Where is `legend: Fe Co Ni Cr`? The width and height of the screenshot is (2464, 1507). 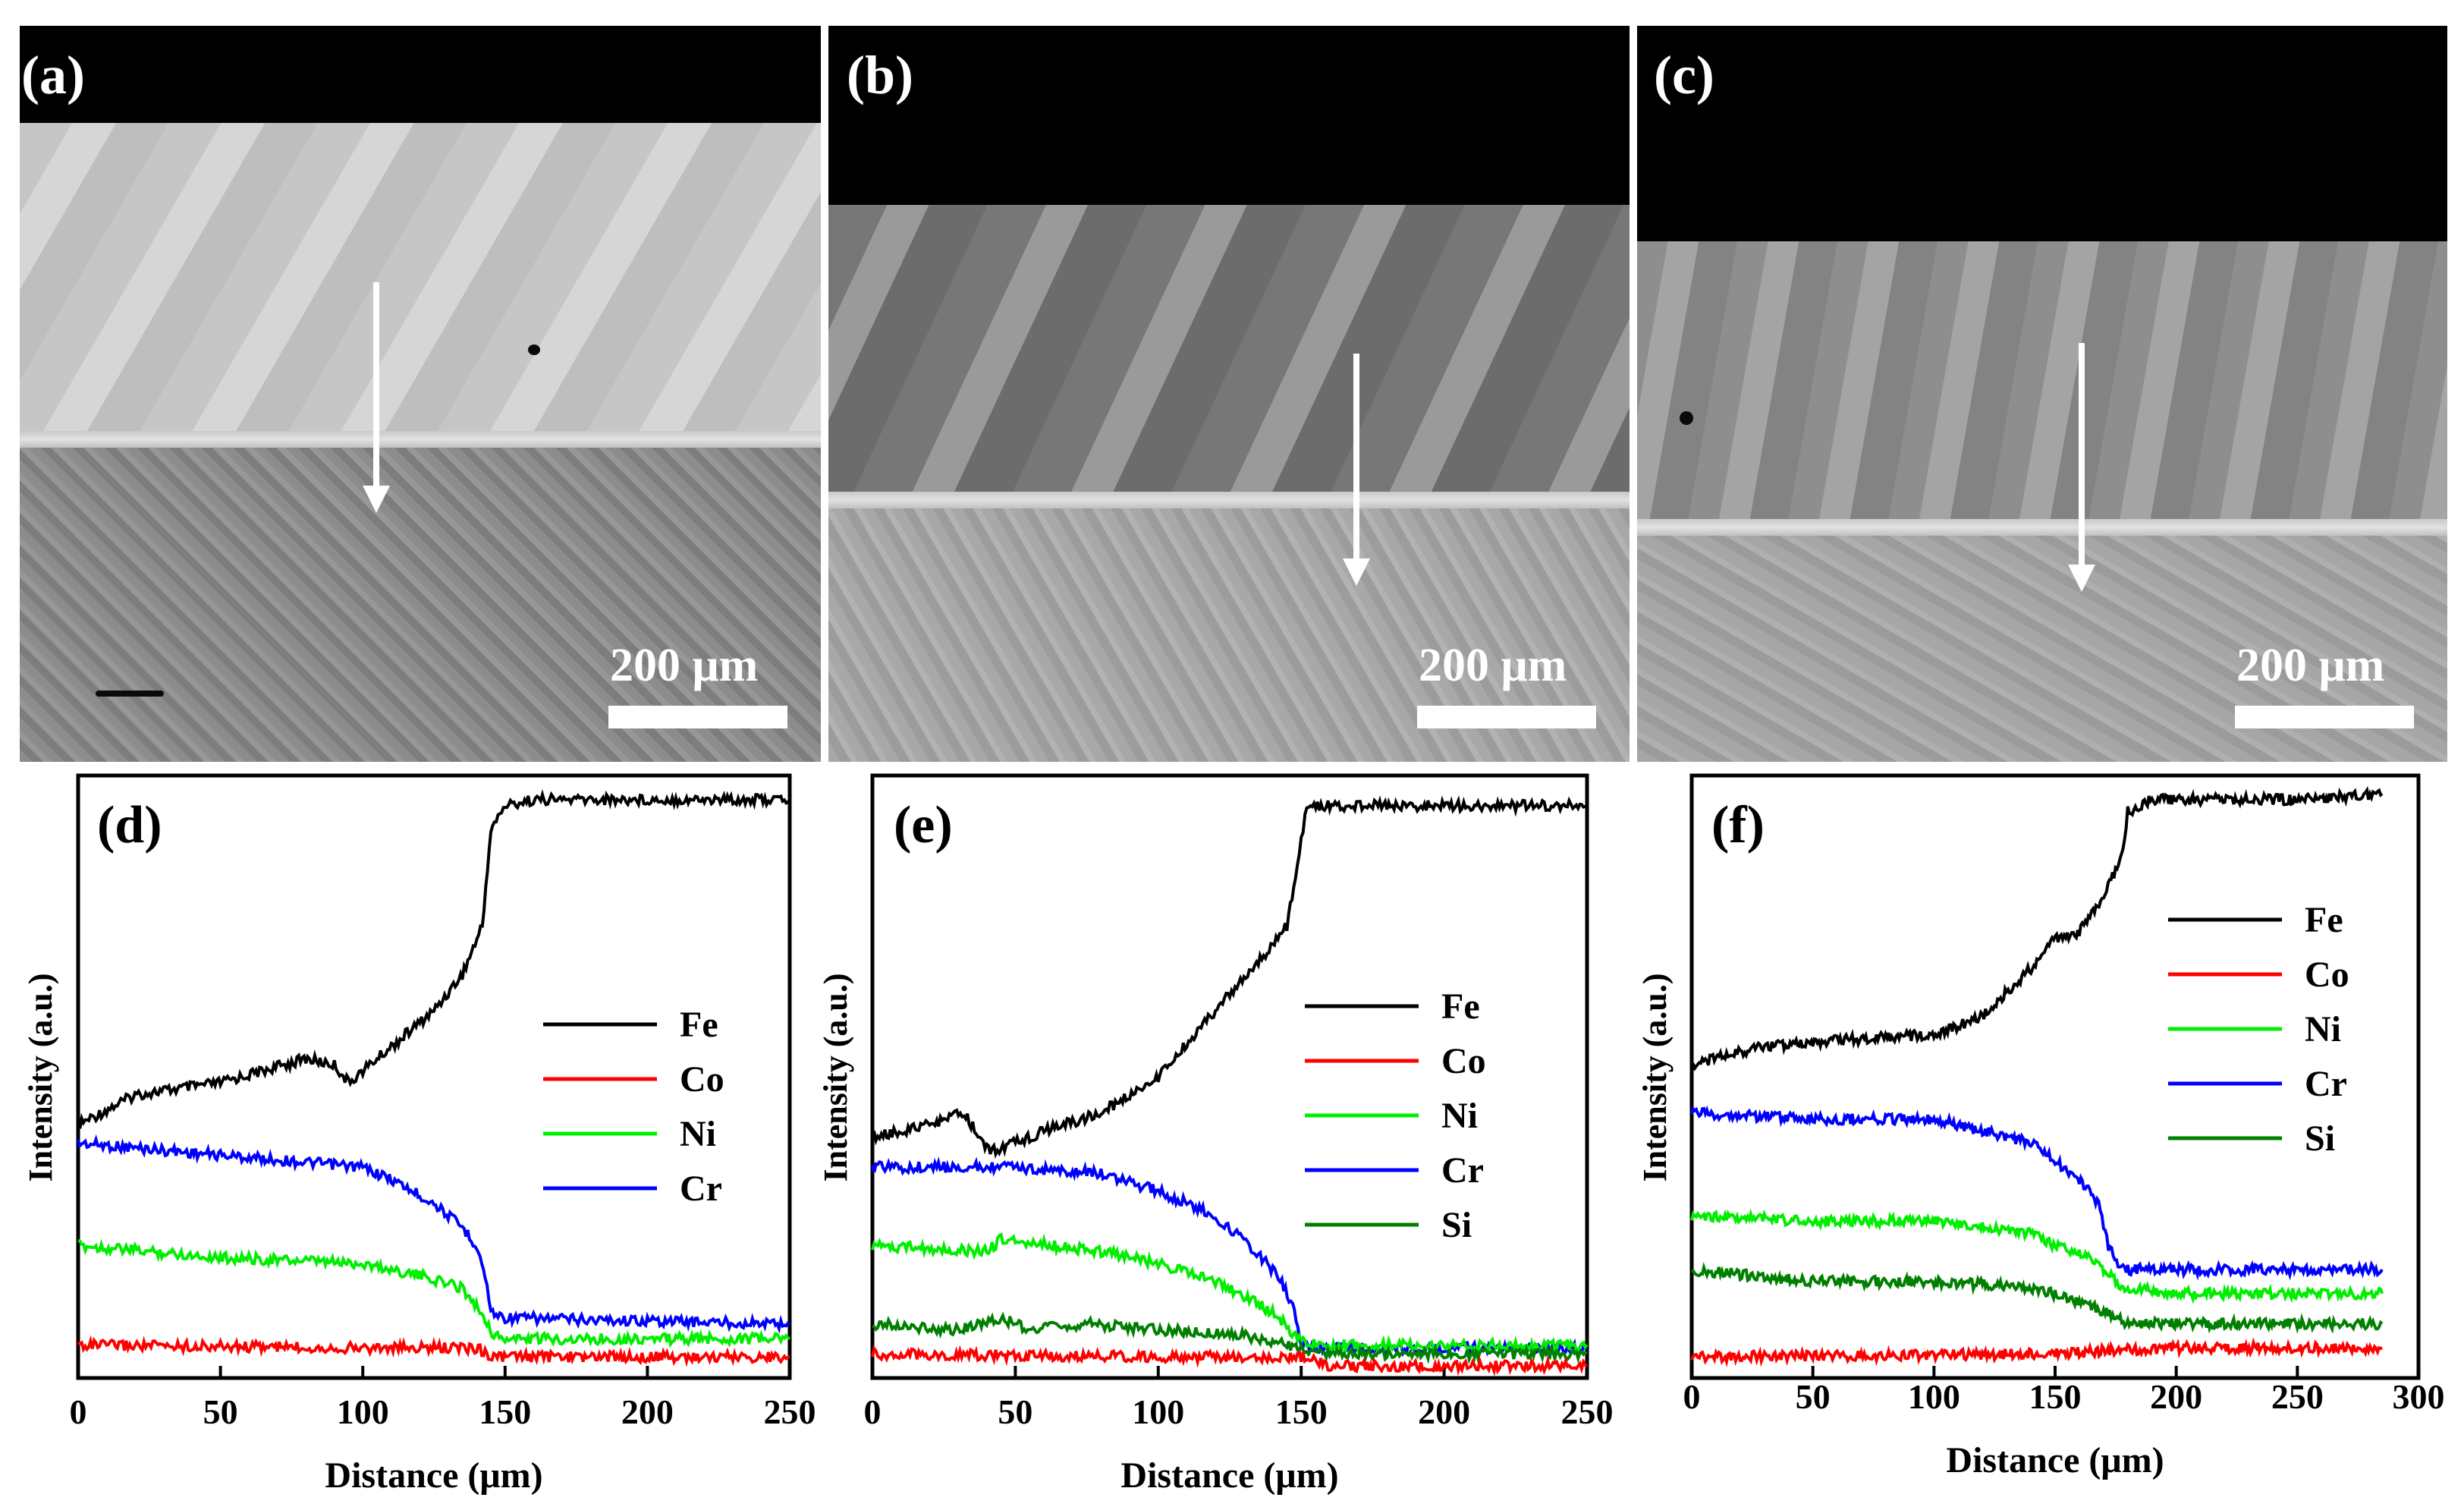
legend: Fe Co Ni Cr is located at coordinates (633, 1107).